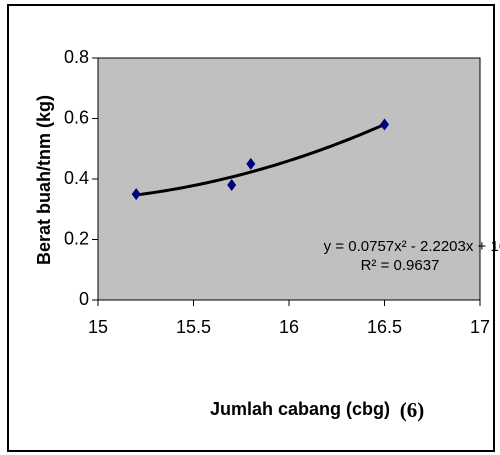 This screenshot has width=500, height=455. Describe the element at coordinates (261, 160) in the screenshot. I see `trendline` at that location.